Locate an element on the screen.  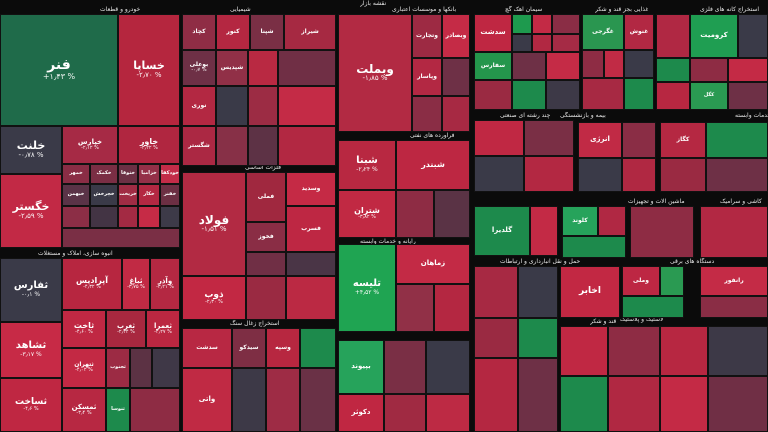
symbol-tile: خلنت -۰٫۷۸ % is located at coordinates (31, 150).